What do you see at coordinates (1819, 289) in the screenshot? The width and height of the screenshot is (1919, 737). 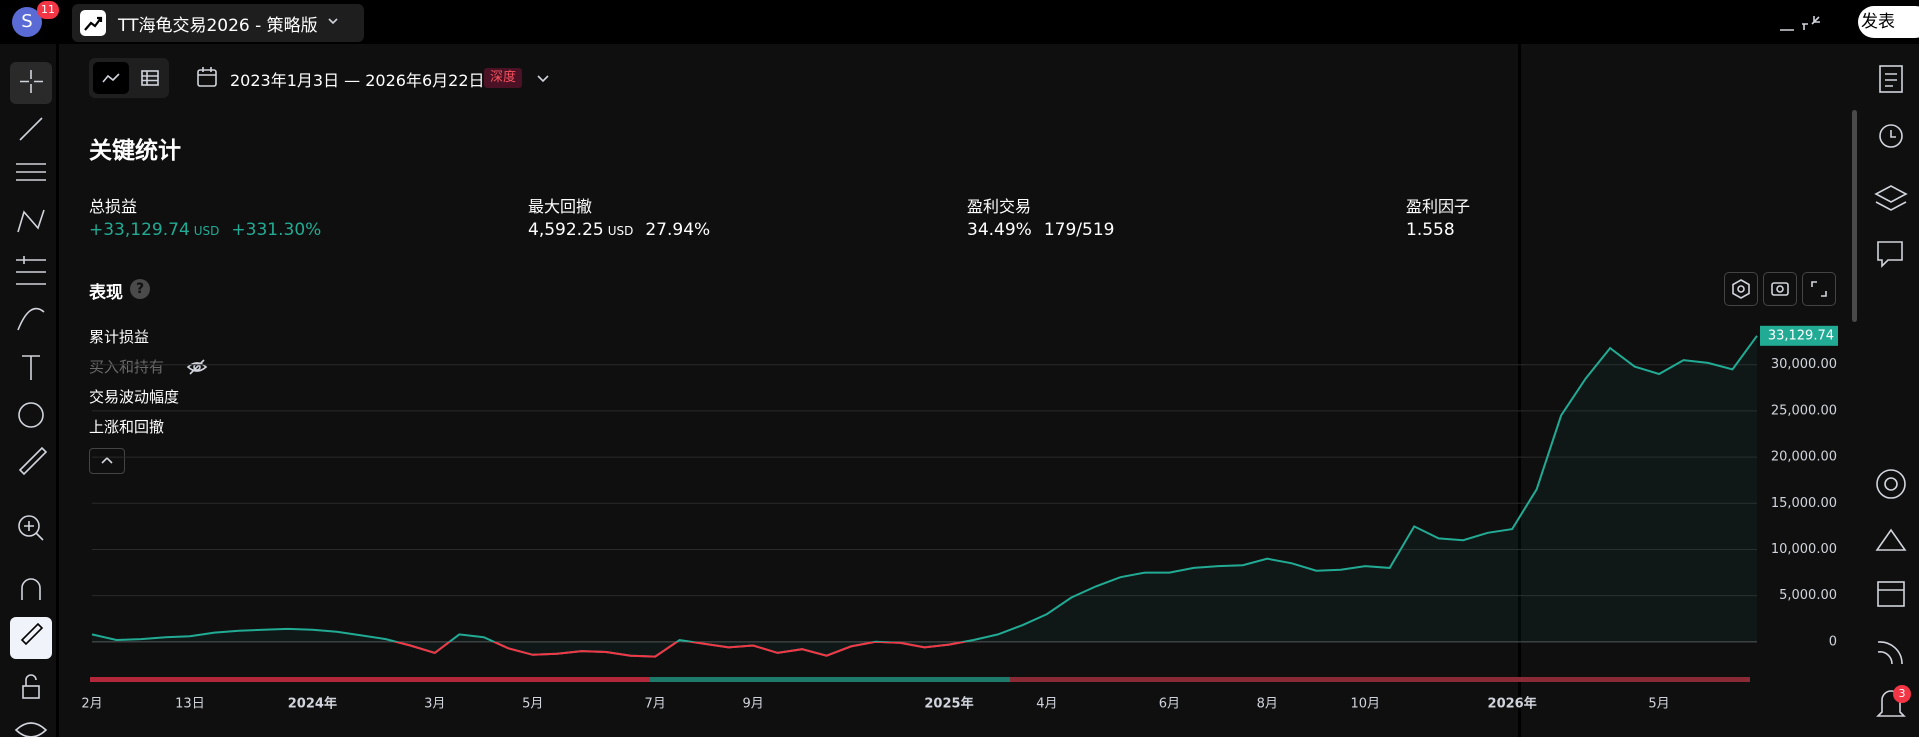 I see `fullscreen-button` at bounding box center [1819, 289].